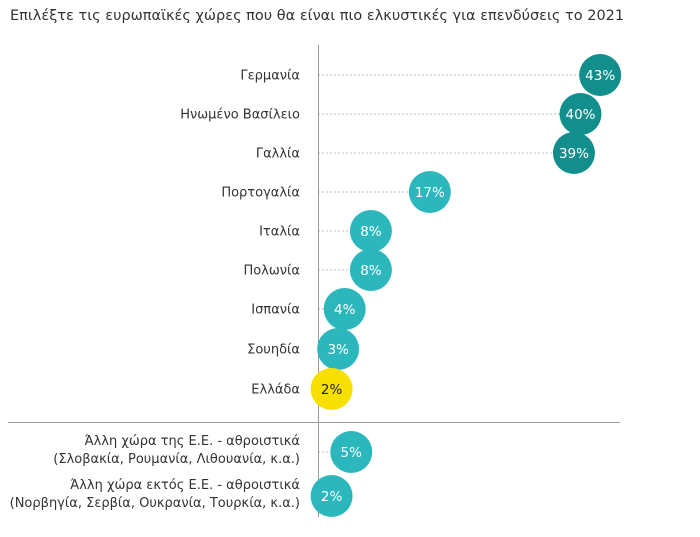  What do you see at coordinates (270, 76) in the screenshot?
I see `category-label: Γερμανία` at bounding box center [270, 76].